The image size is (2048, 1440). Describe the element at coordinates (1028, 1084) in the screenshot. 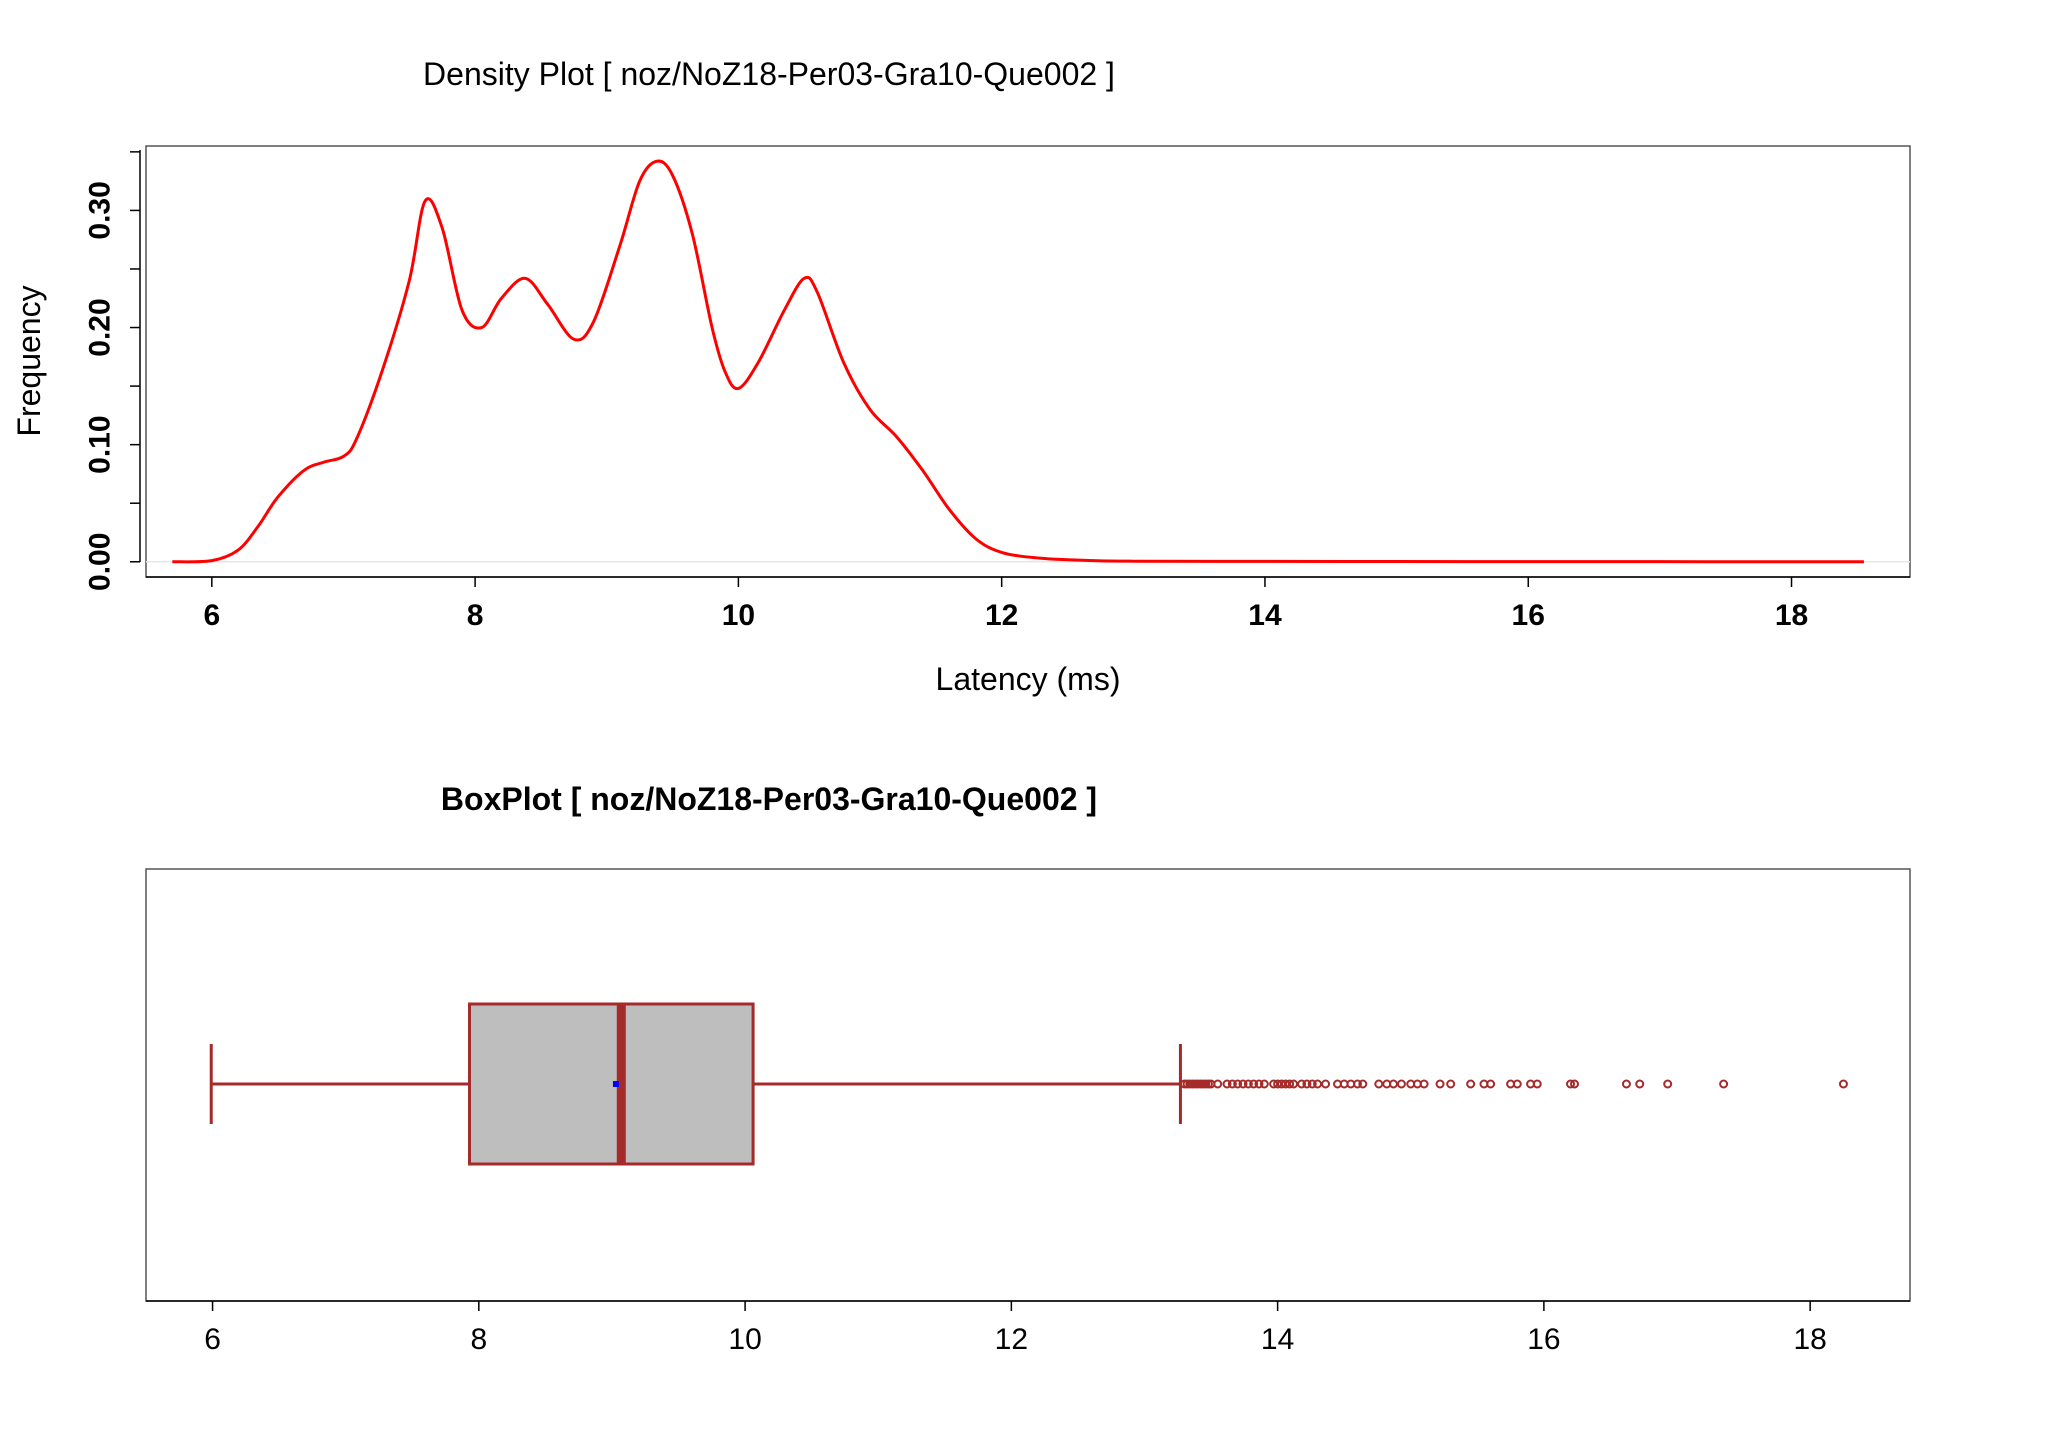

I see `box-series` at that location.